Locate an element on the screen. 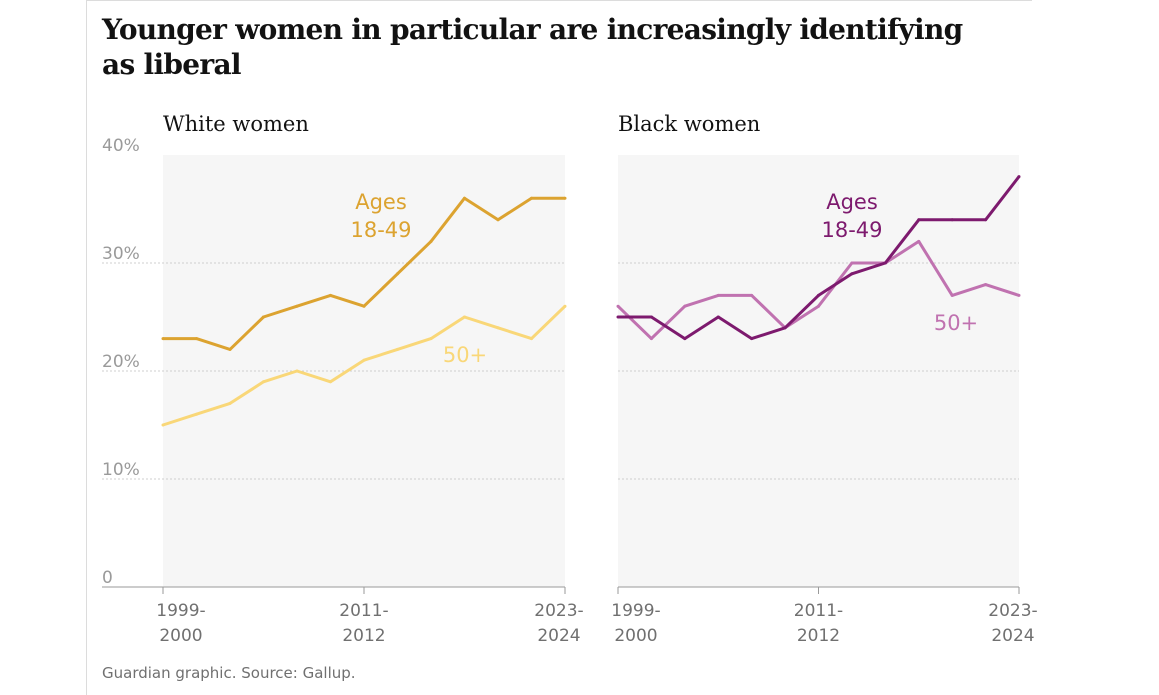  frame-rule-left is located at coordinates (86, 347).